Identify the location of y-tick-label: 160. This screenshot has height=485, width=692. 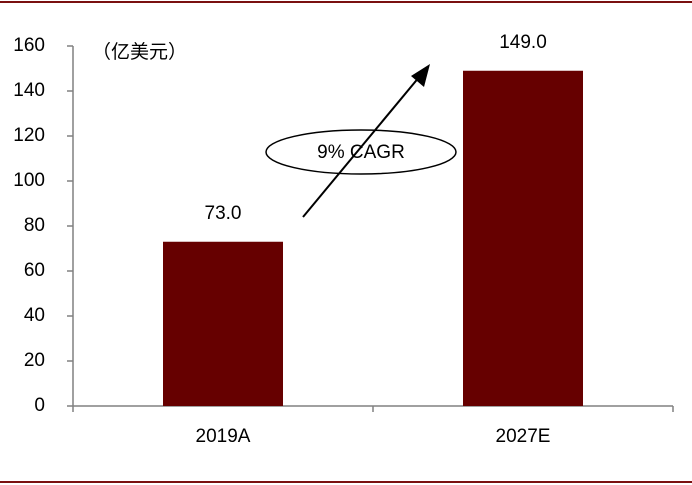
(29, 45).